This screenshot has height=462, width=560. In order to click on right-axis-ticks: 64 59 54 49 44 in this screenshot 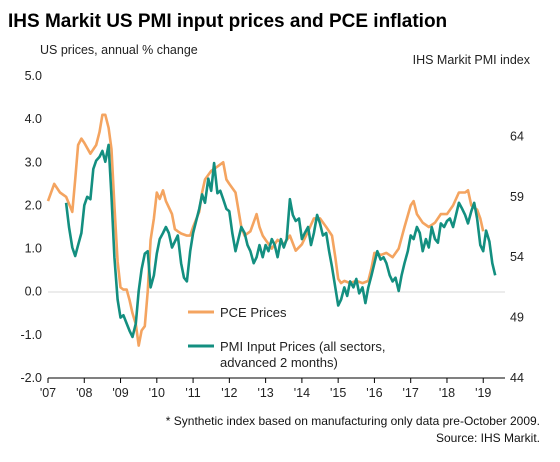, I will do `click(517, 257)`.